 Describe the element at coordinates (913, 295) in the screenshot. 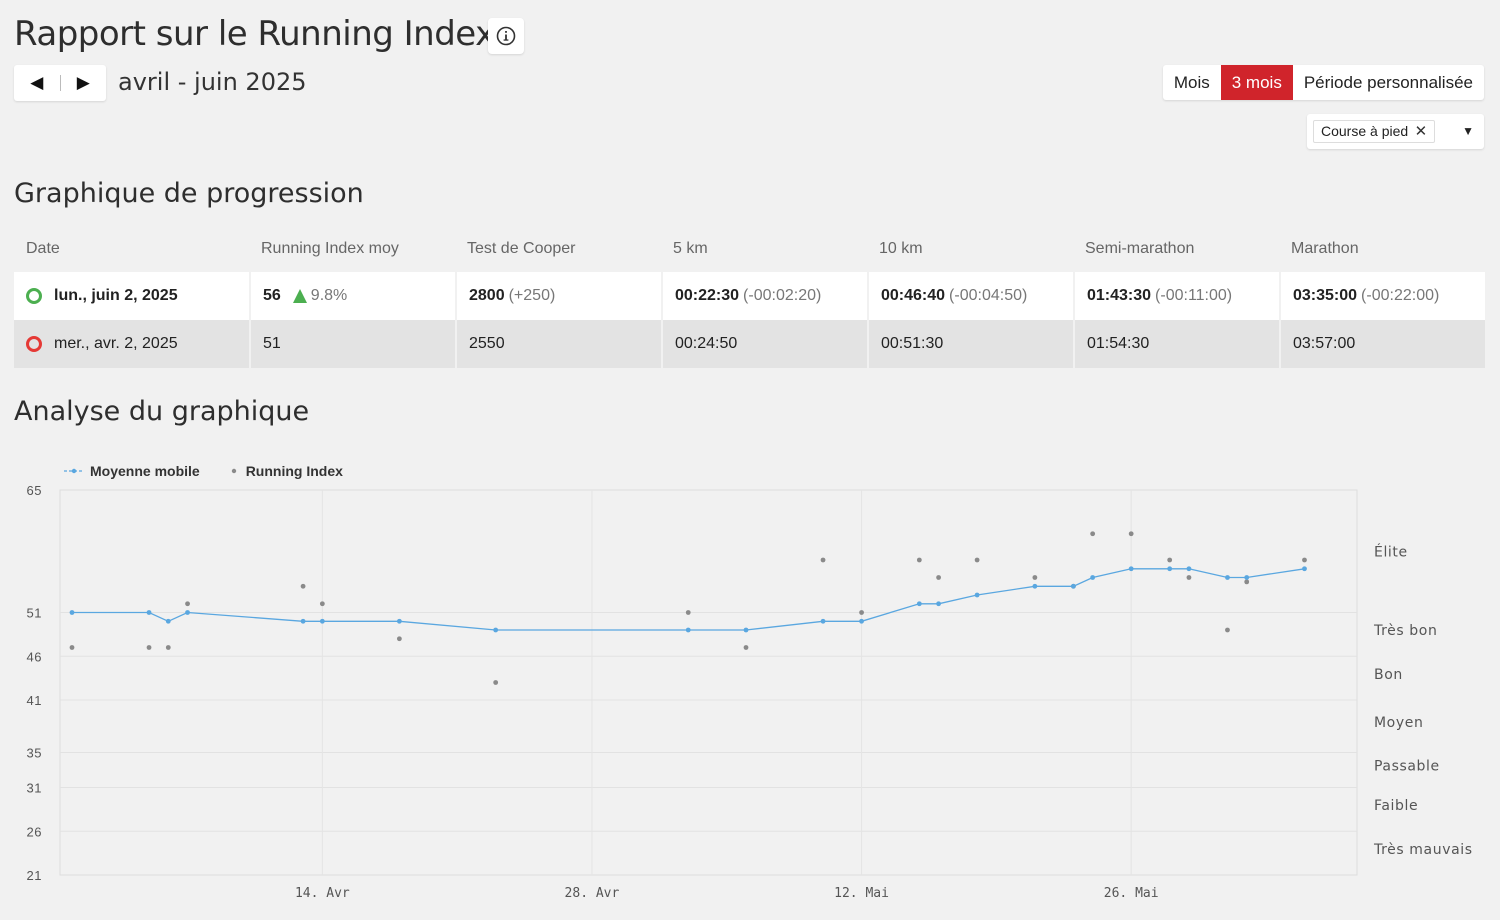

I see `10km-value: 00:46:40` at that location.